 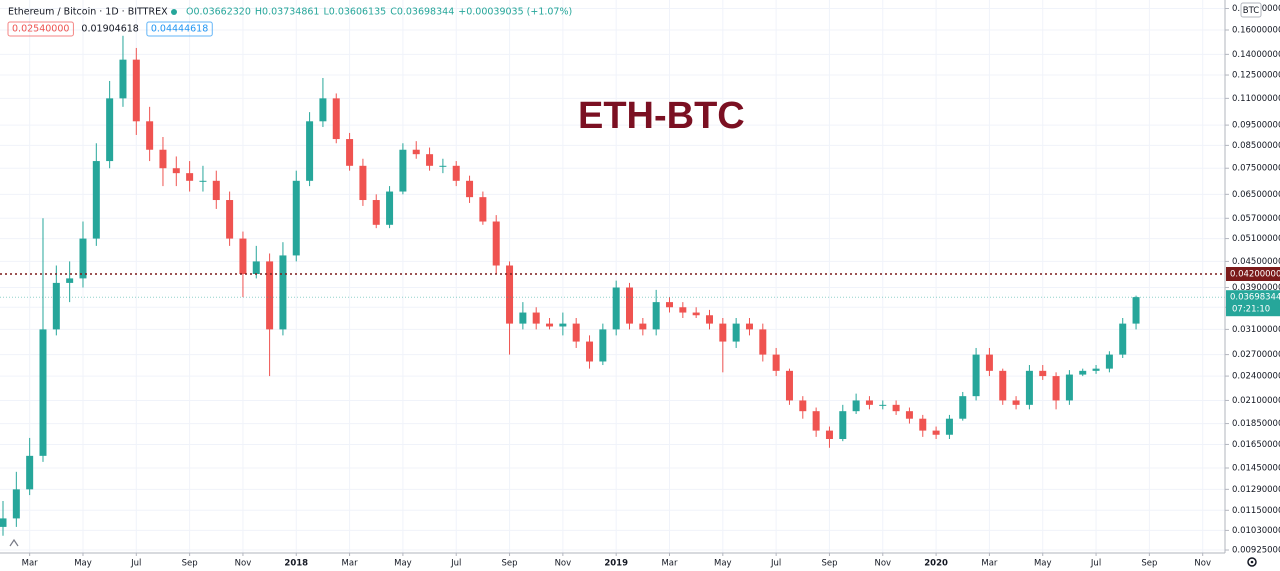 I want to click on x-tick-label: 2020, so click(x=936, y=564).